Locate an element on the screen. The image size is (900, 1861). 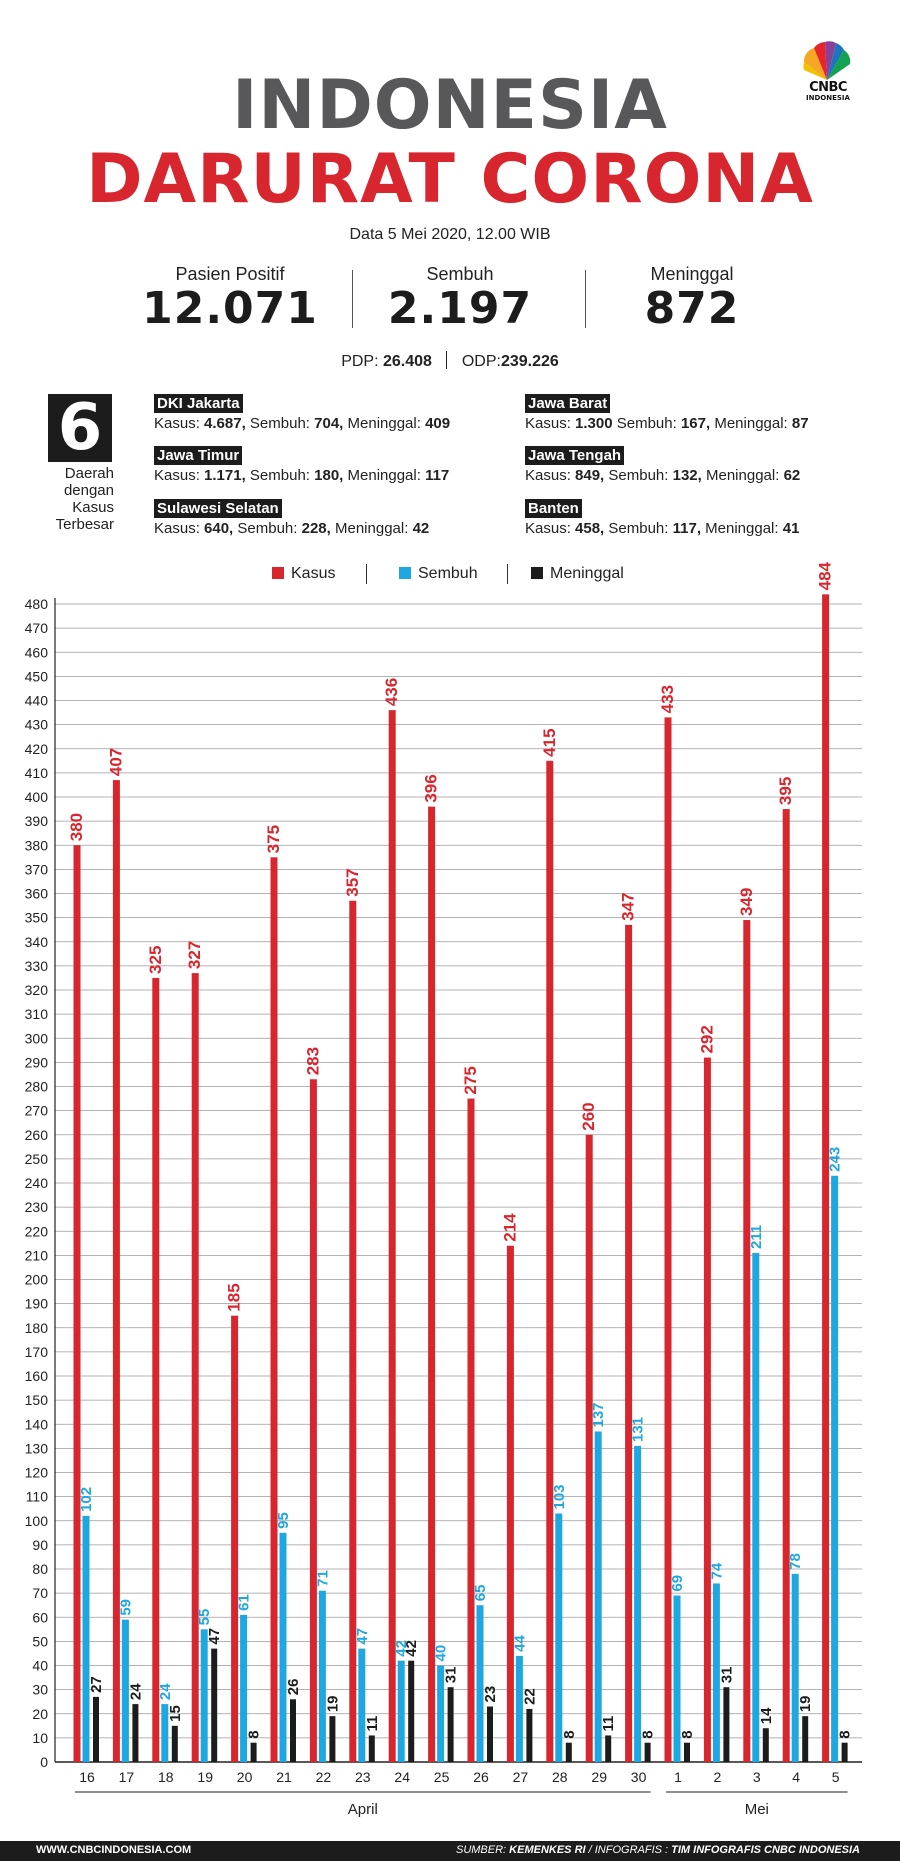
stat-sembuh: Sembuh 2.197 is located at coordinates (460, 299).